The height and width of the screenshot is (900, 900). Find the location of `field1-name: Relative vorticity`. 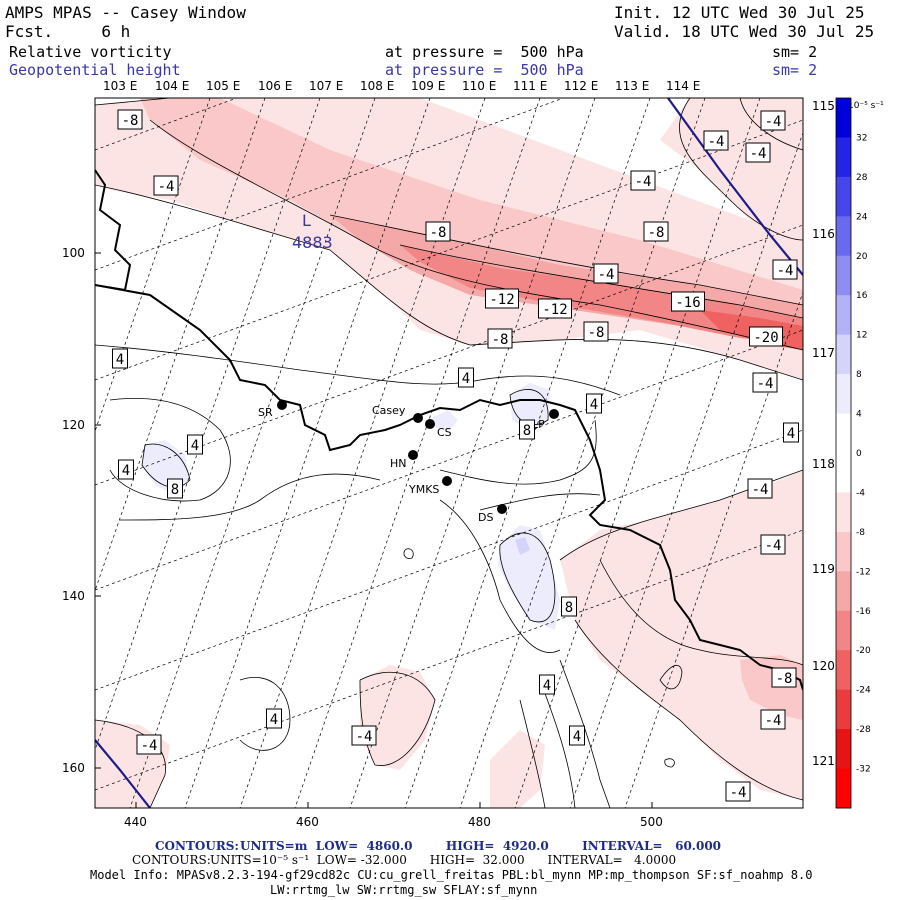

field1-name: Relative vorticity is located at coordinates (90, 52).